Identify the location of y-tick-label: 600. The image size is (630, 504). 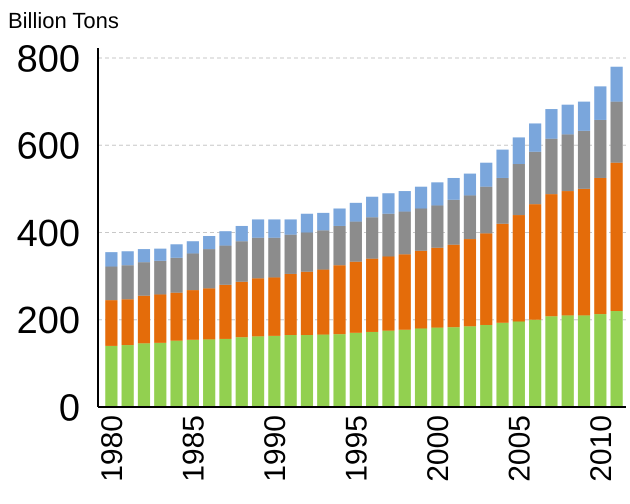
(48, 147).